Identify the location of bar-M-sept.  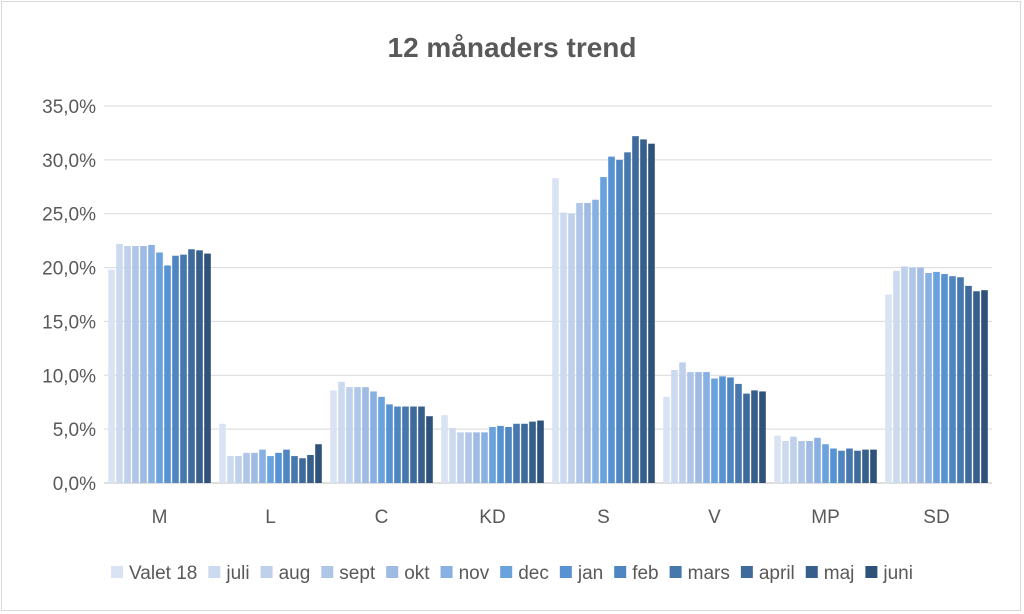
(135, 364).